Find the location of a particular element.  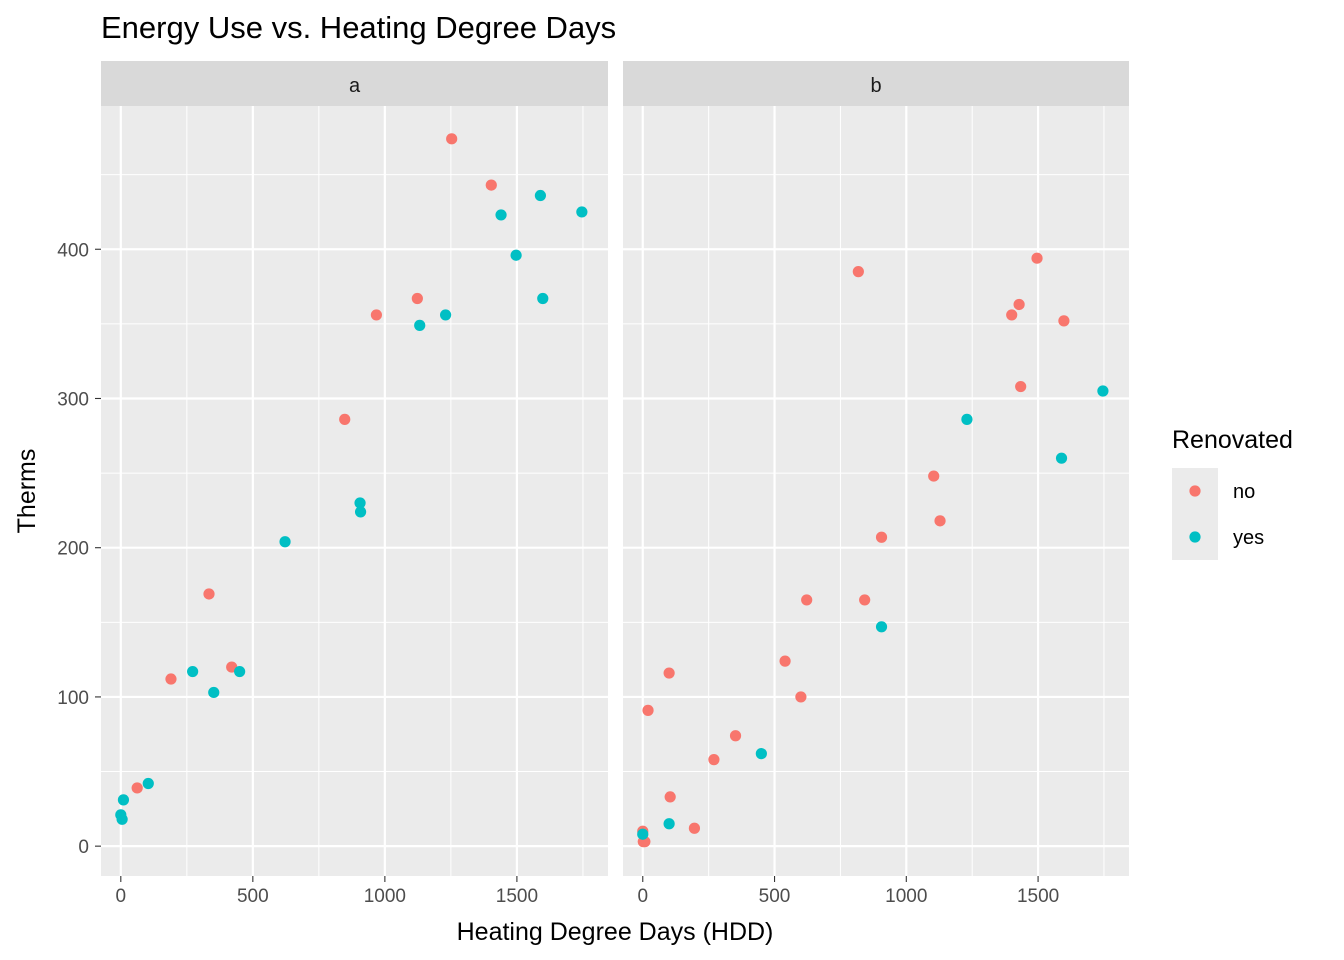

x-axis-title: Heating Degree Days (HDD) is located at coordinates (615, 932).